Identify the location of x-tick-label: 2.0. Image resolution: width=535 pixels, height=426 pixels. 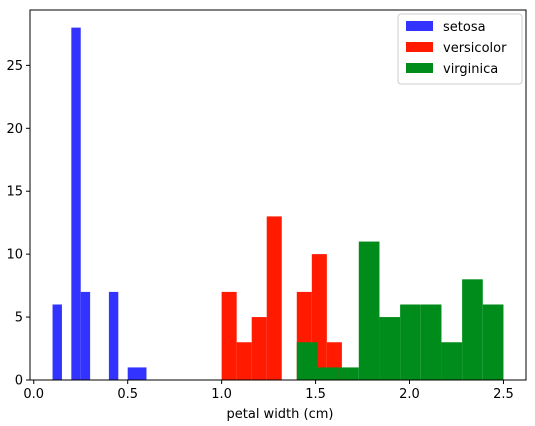
(409, 394).